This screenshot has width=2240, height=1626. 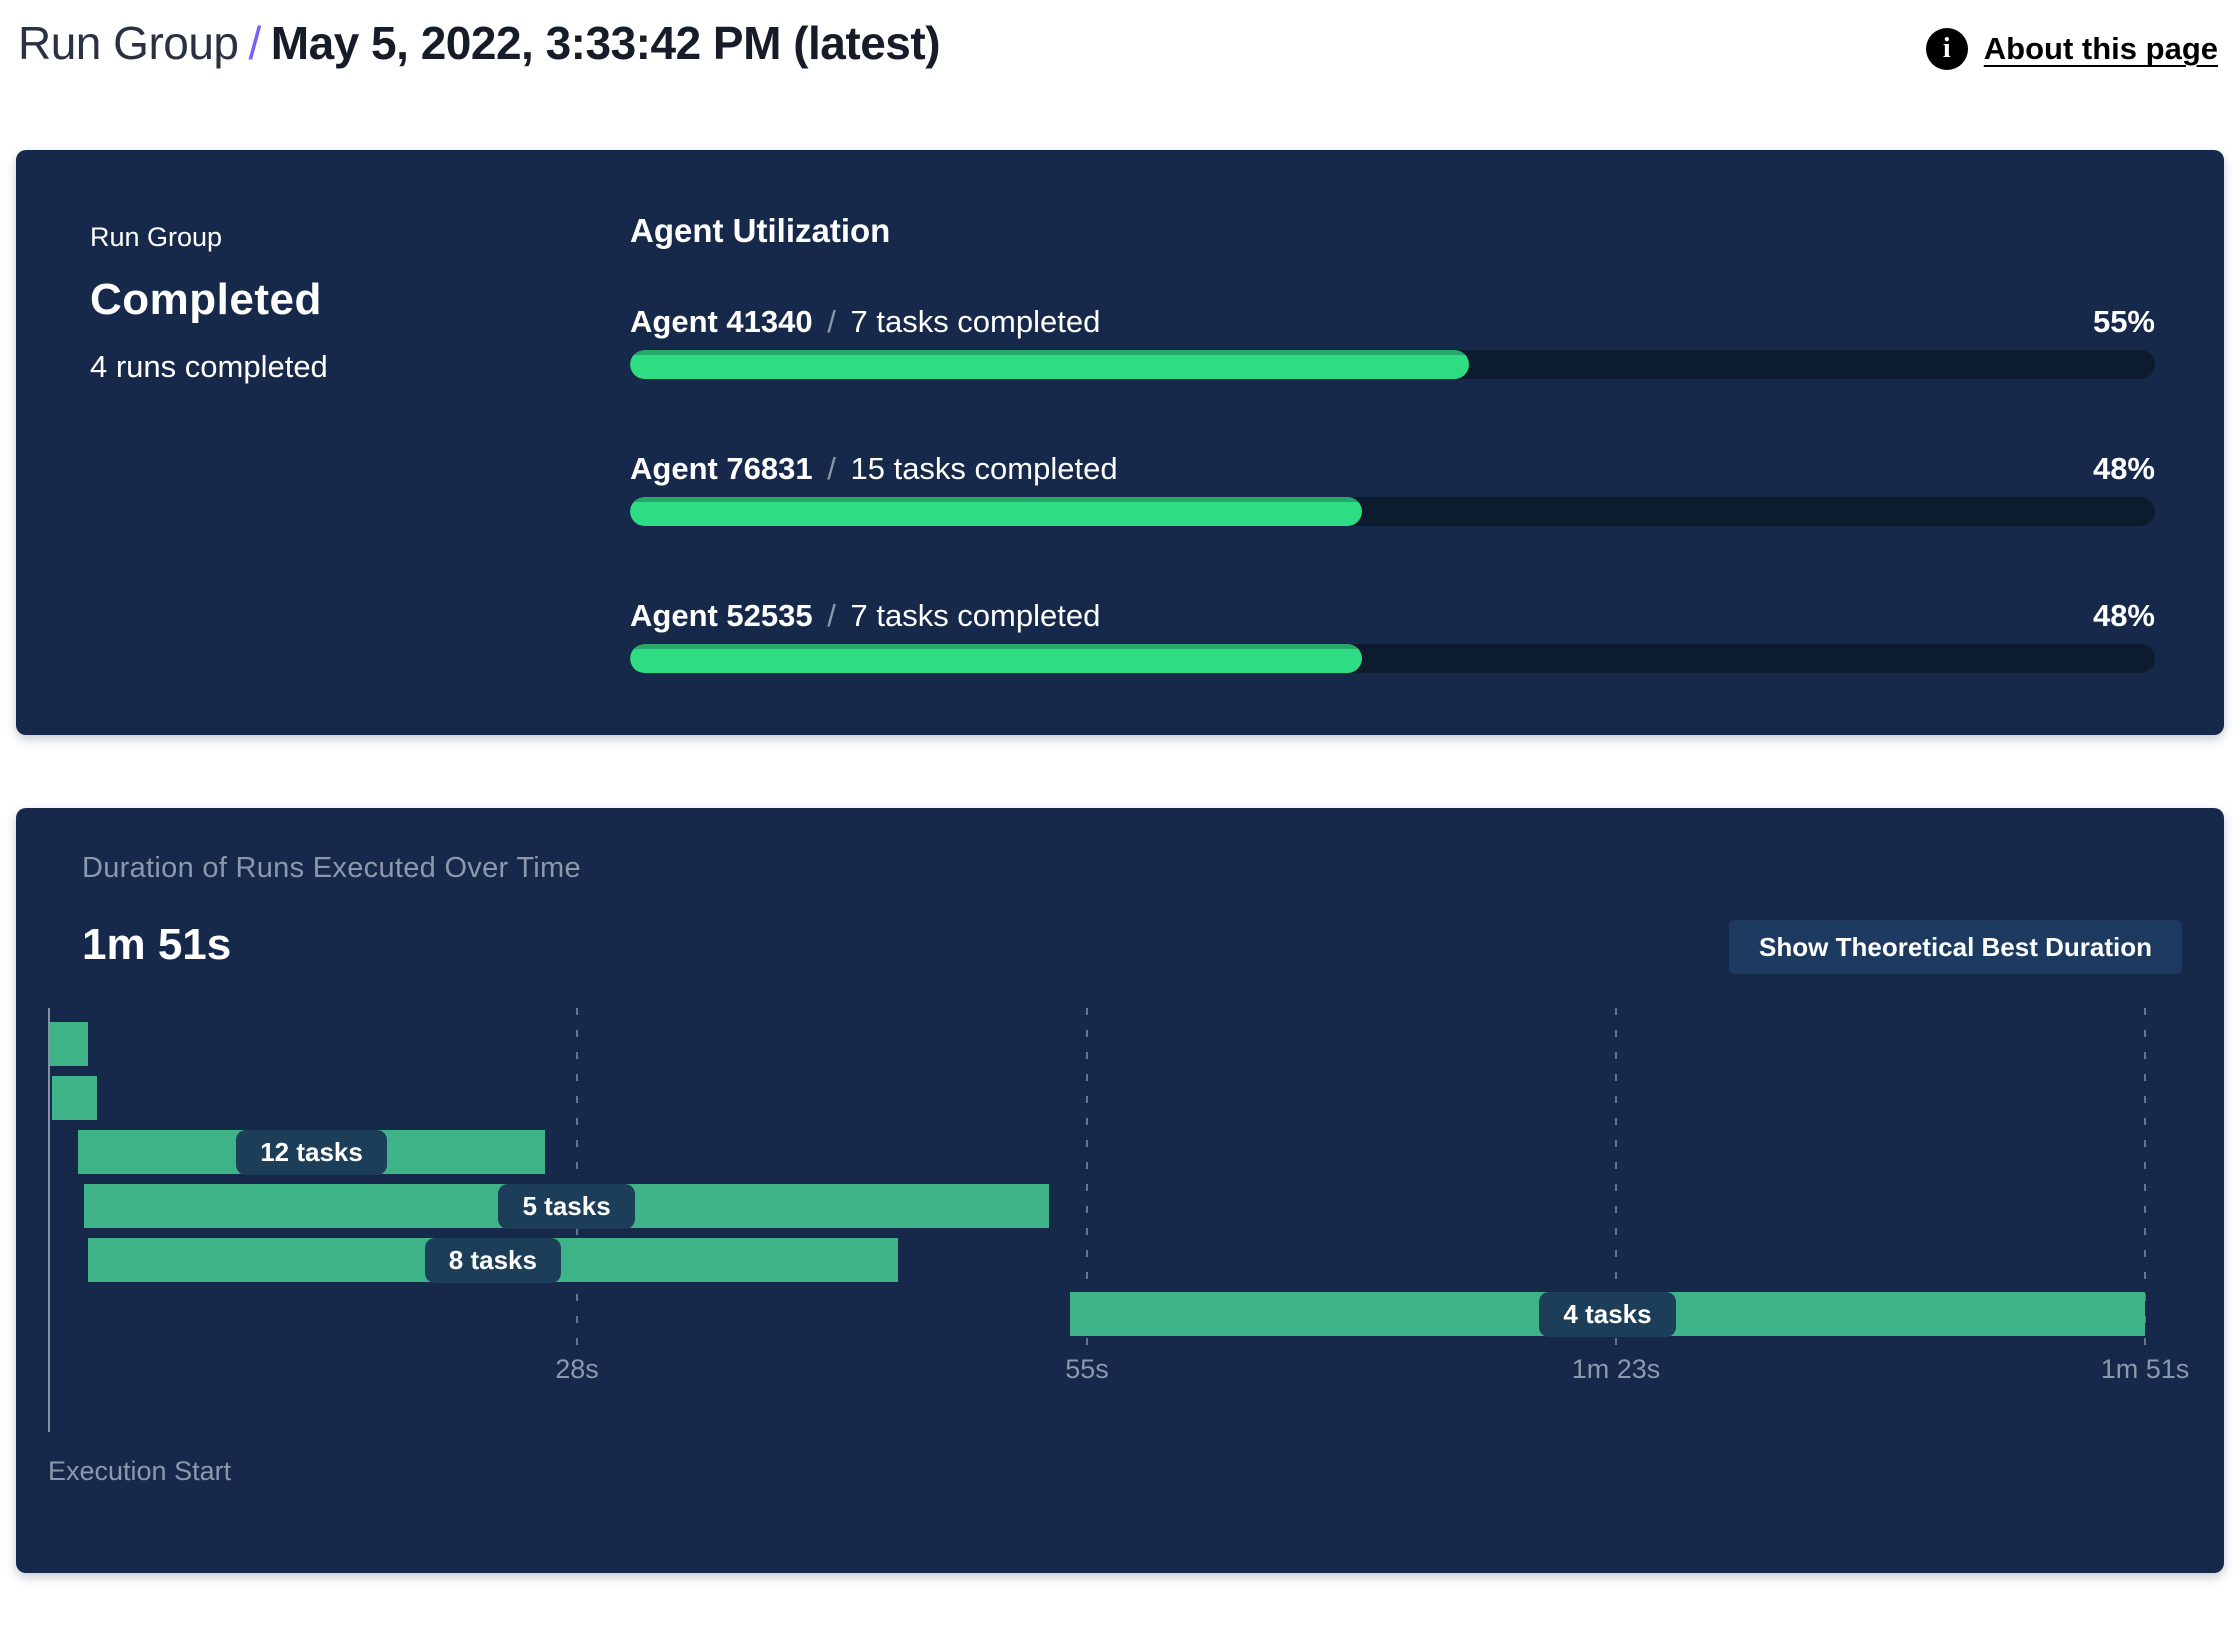 I want to click on breadcrumb: Run Group, so click(x=128, y=43).